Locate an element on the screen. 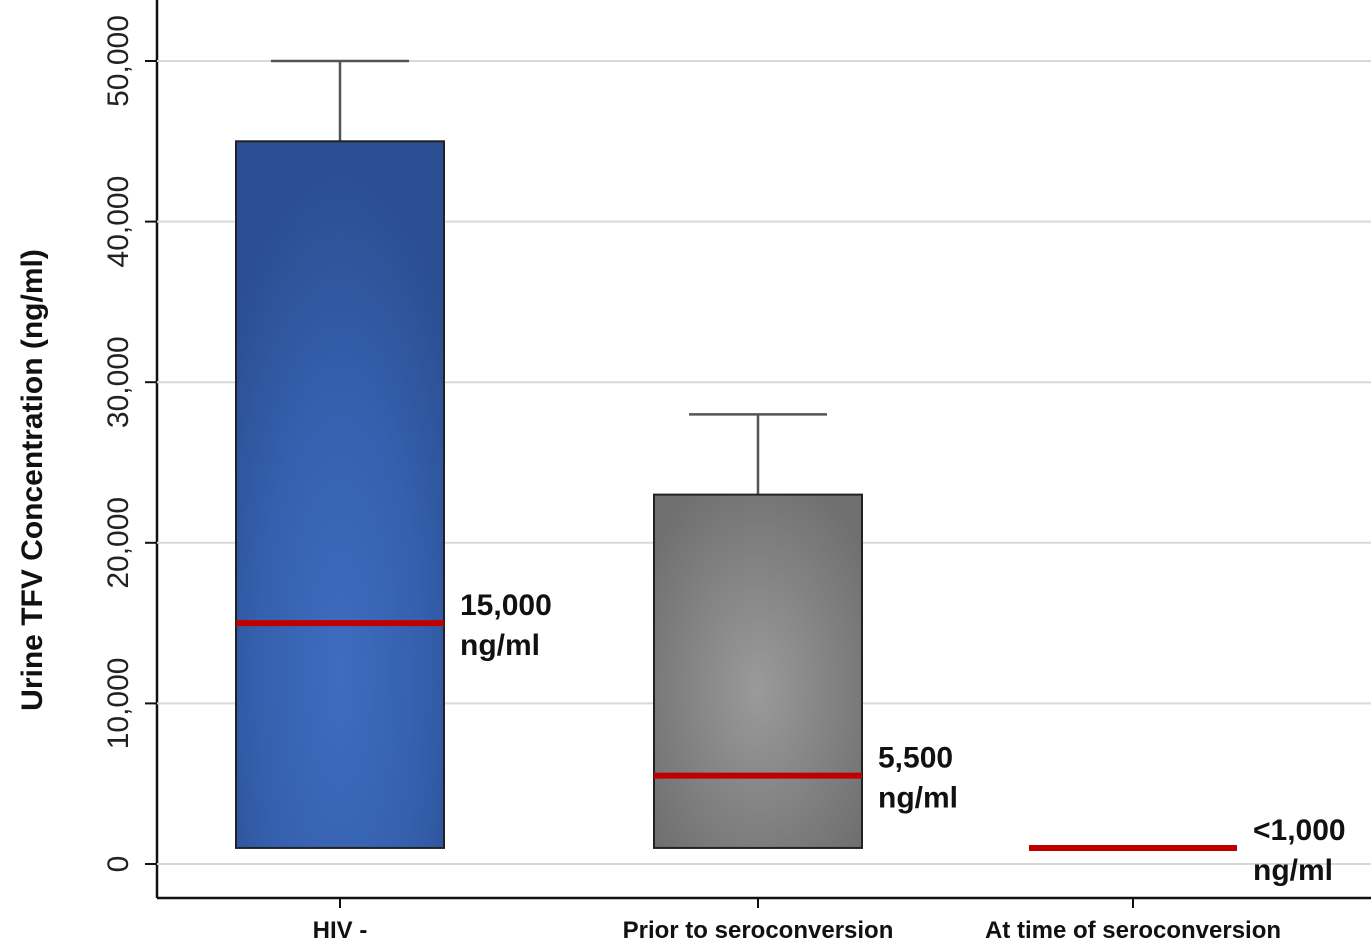 This screenshot has height=946, width=1371. box-group: 5,500 ng/ml is located at coordinates (805, 631).